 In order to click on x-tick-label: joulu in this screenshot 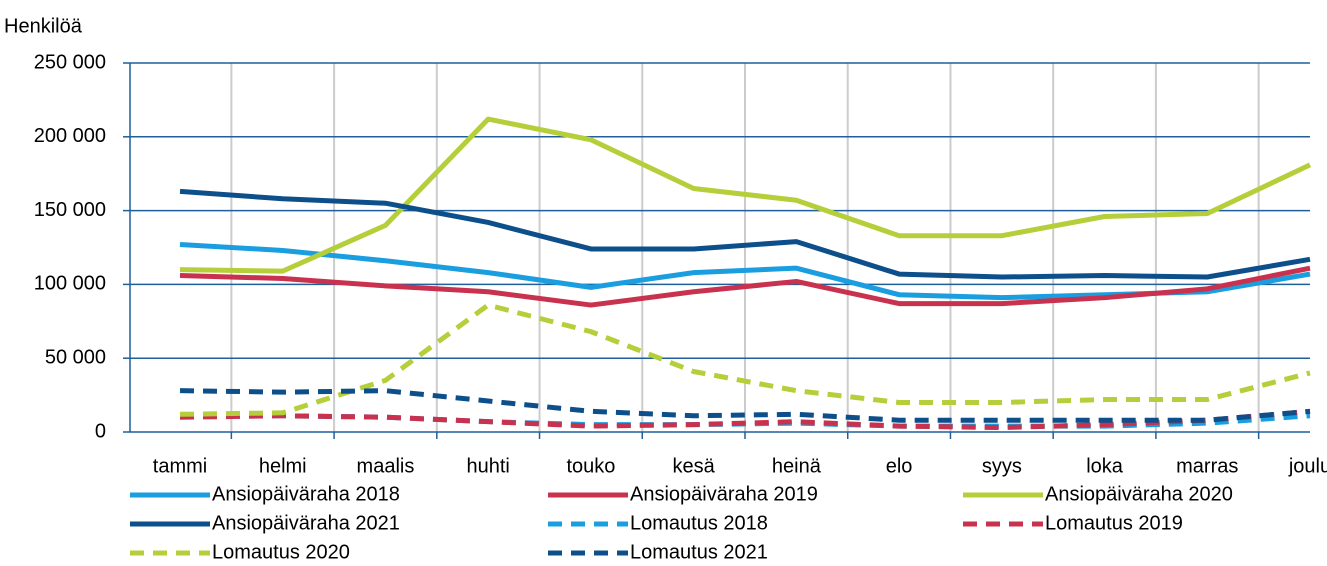, I will do `click(1307, 466)`.